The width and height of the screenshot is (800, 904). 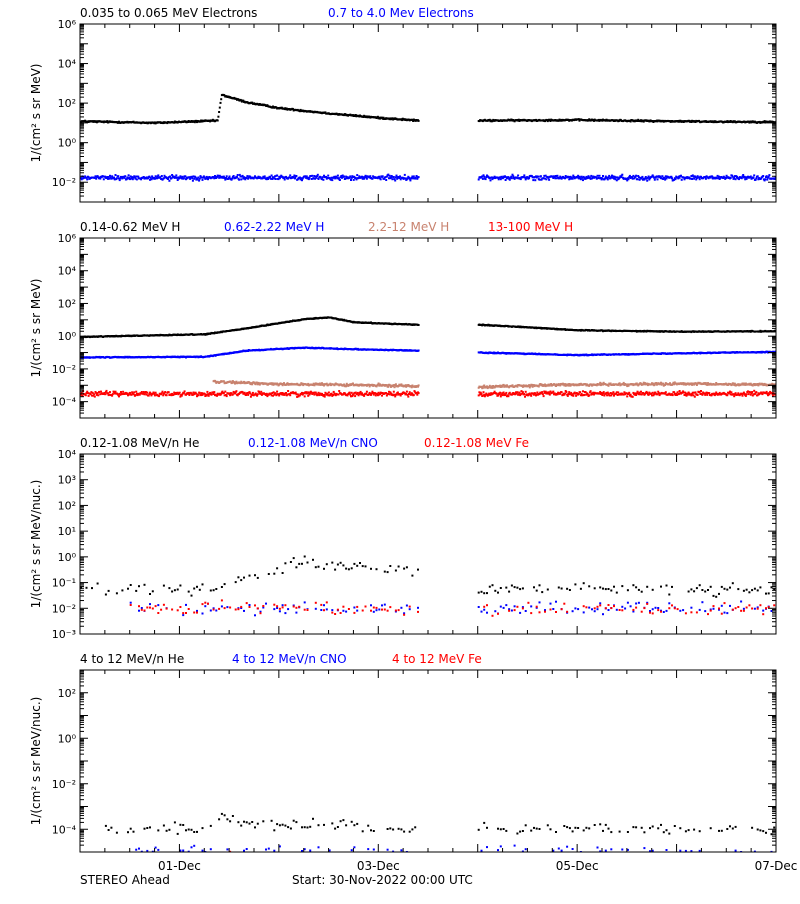 What do you see at coordinates (168, 13) in the screenshot?
I see `legend-label: 0.035 to 0.065 MeV Electrons` at bounding box center [168, 13].